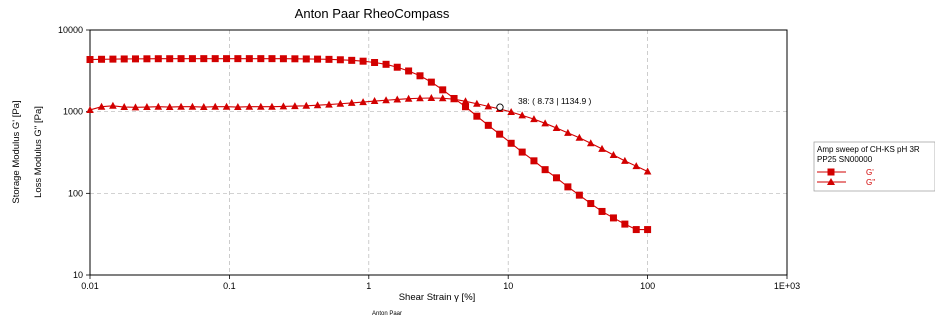 The height and width of the screenshot is (322, 935). I want to click on x-tick-label: 1, so click(368, 286).